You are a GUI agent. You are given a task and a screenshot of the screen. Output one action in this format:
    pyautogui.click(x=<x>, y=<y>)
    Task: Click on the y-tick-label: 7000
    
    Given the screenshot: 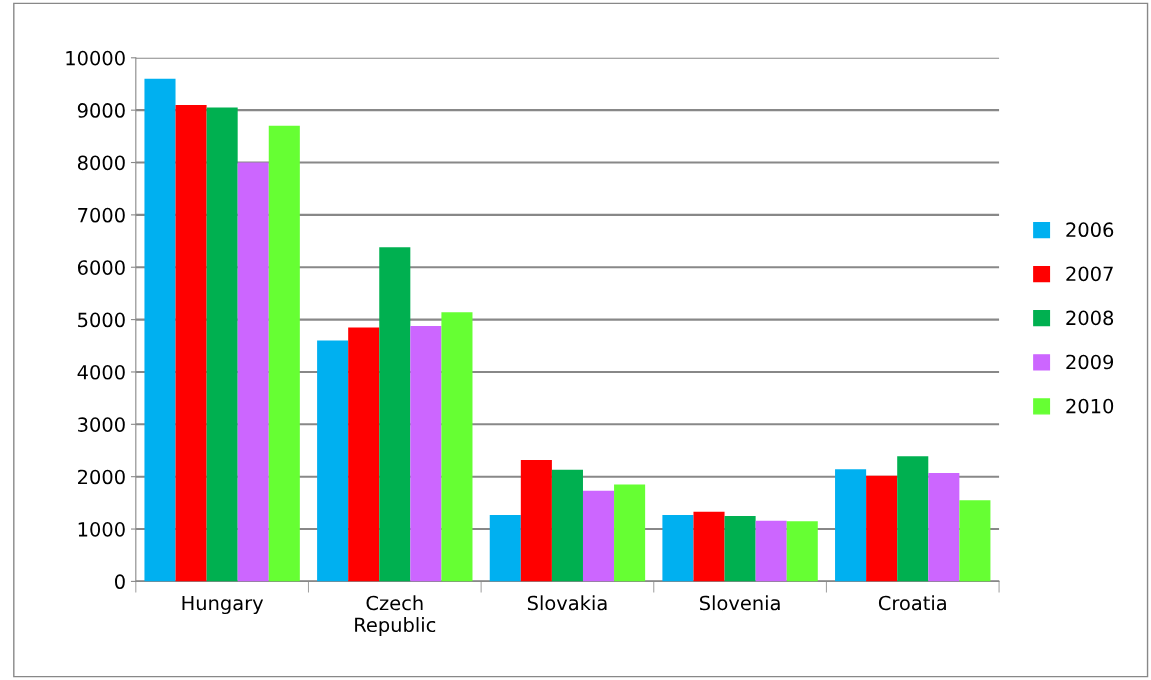 What is the action you would take?
    pyautogui.click(x=101, y=215)
    